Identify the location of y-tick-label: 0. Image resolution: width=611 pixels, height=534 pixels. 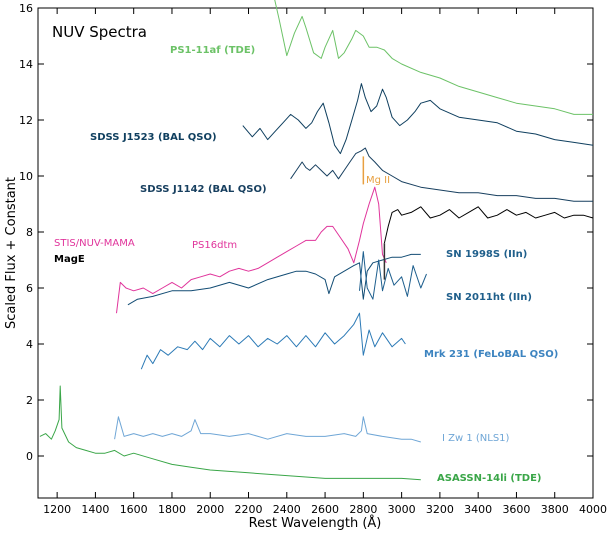
(29, 456).